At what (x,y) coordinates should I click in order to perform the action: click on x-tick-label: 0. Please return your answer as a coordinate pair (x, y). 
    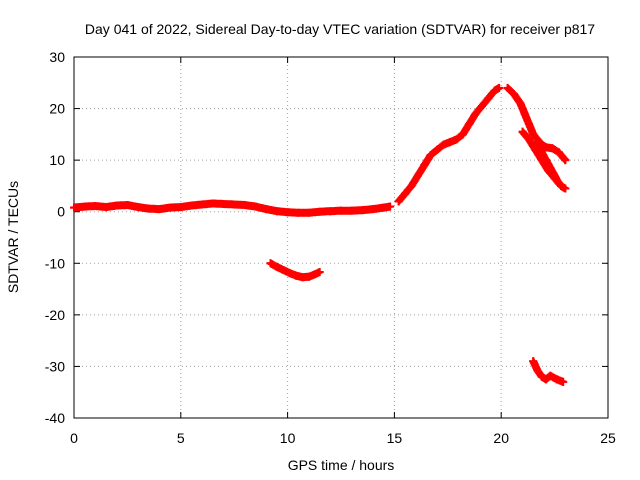
    Looking at the image, I should click on (74, 438).